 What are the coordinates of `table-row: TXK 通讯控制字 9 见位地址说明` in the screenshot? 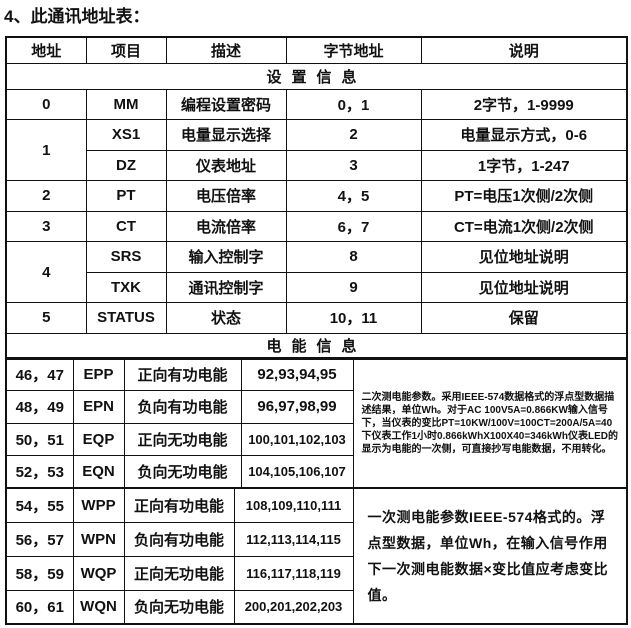 It's located at (317, 287).